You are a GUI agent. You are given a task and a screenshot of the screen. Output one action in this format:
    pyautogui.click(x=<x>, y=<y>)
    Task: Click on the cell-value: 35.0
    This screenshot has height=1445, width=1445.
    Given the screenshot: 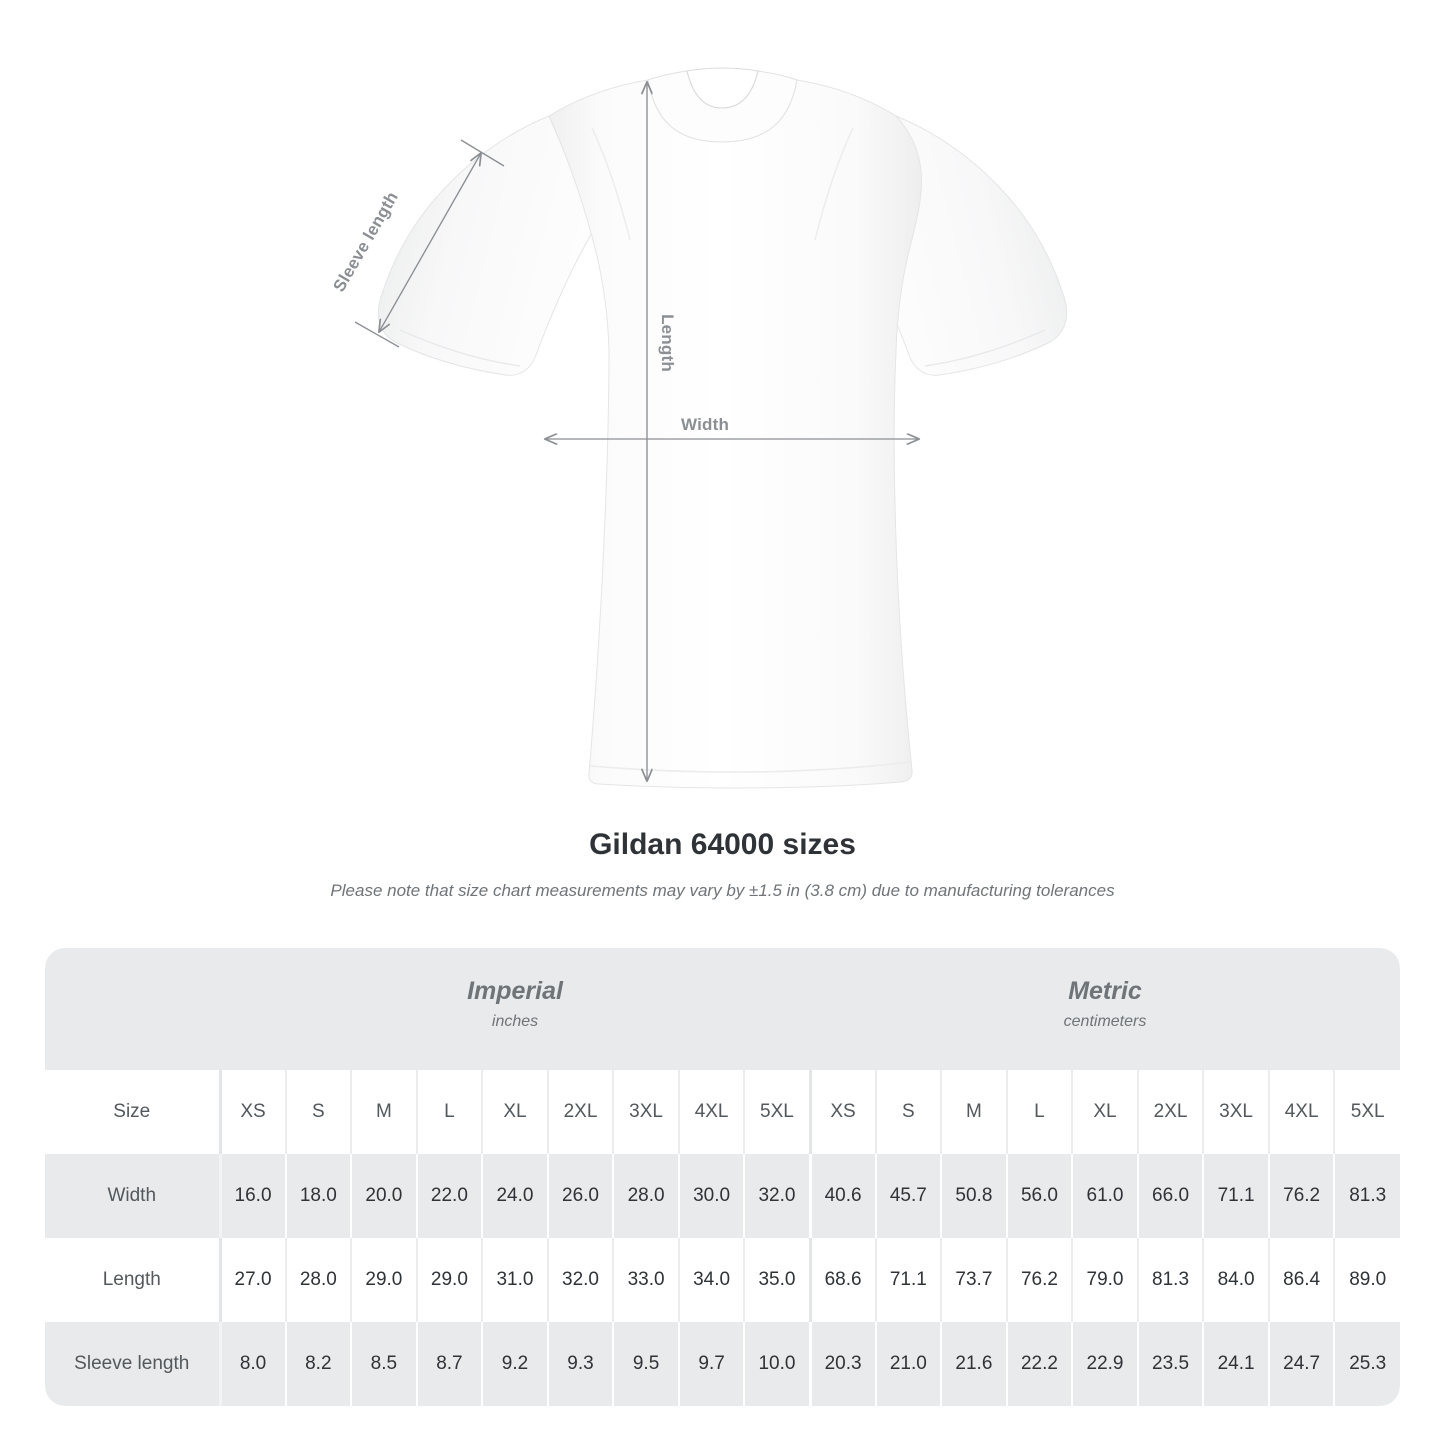 What is the action you would take?
    pyautogui.click(x=777, y=1280)
    